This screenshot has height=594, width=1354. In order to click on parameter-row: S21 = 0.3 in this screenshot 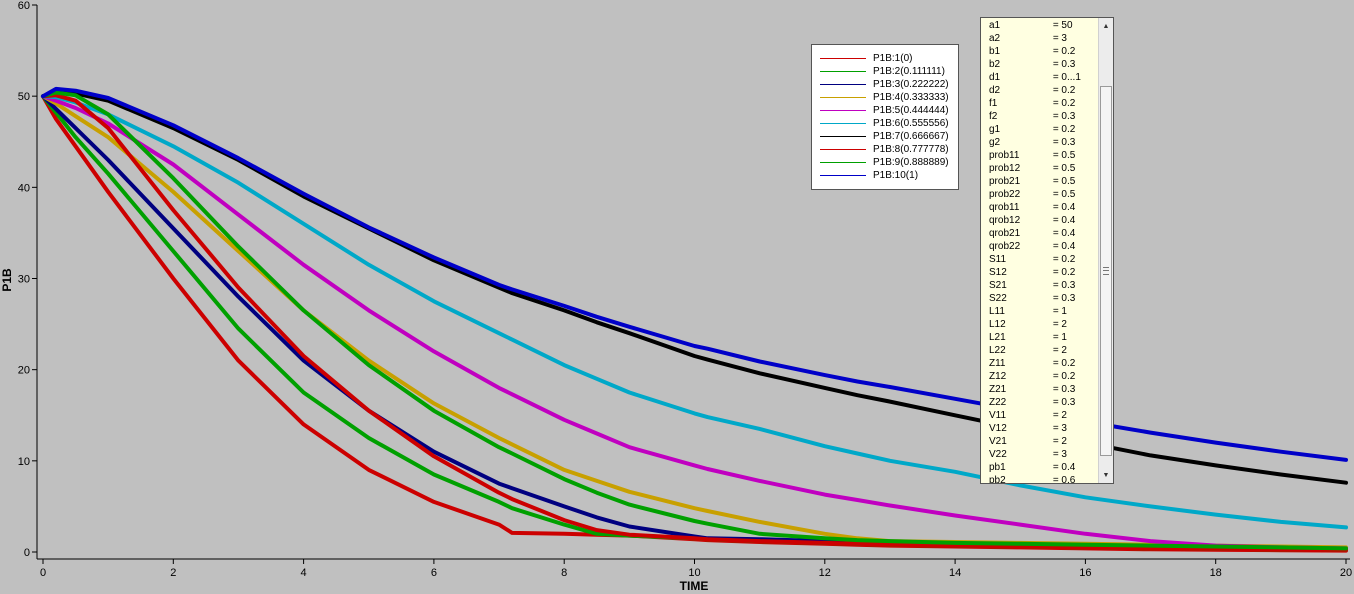, I will do `click(1039, 285)`.